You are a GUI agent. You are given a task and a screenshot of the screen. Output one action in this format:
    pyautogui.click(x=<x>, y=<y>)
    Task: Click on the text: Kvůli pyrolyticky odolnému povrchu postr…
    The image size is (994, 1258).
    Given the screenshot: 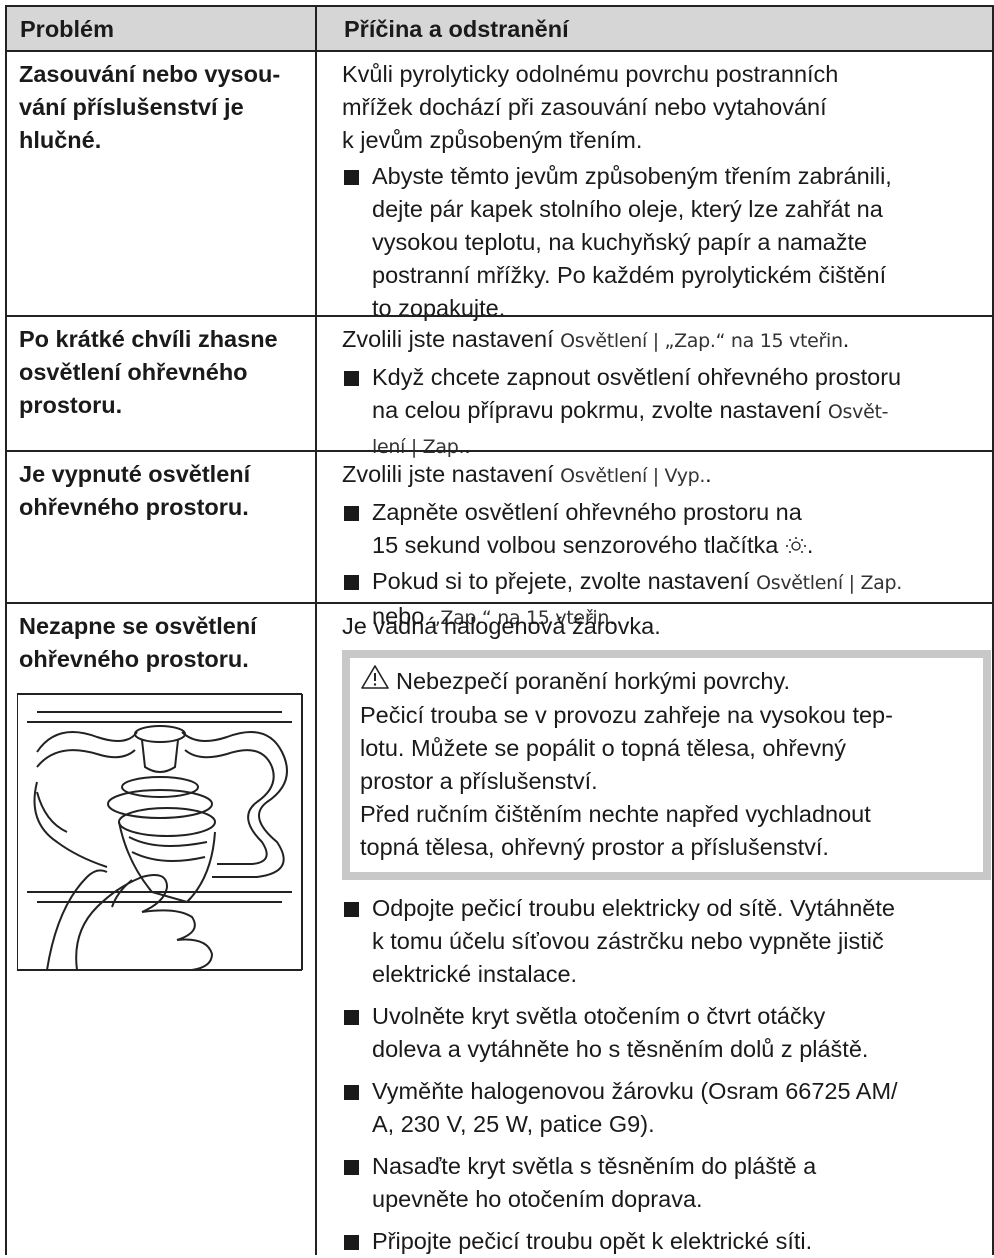 What is the action you would take?
    pyautogui.click(x=590, y=74)
    